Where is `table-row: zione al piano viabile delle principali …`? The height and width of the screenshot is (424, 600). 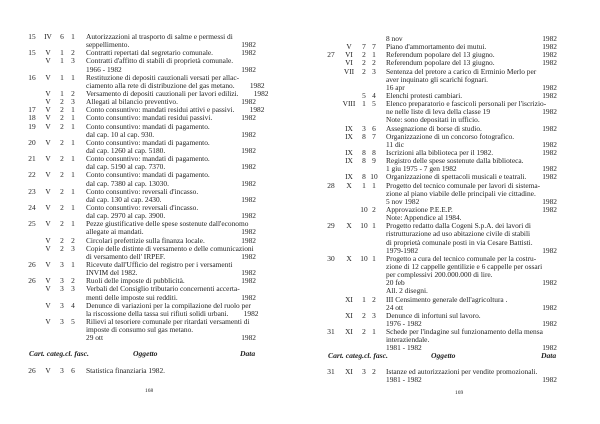 table-row: zione al piano viabile delle principali … is located at coordinates (440, 193).